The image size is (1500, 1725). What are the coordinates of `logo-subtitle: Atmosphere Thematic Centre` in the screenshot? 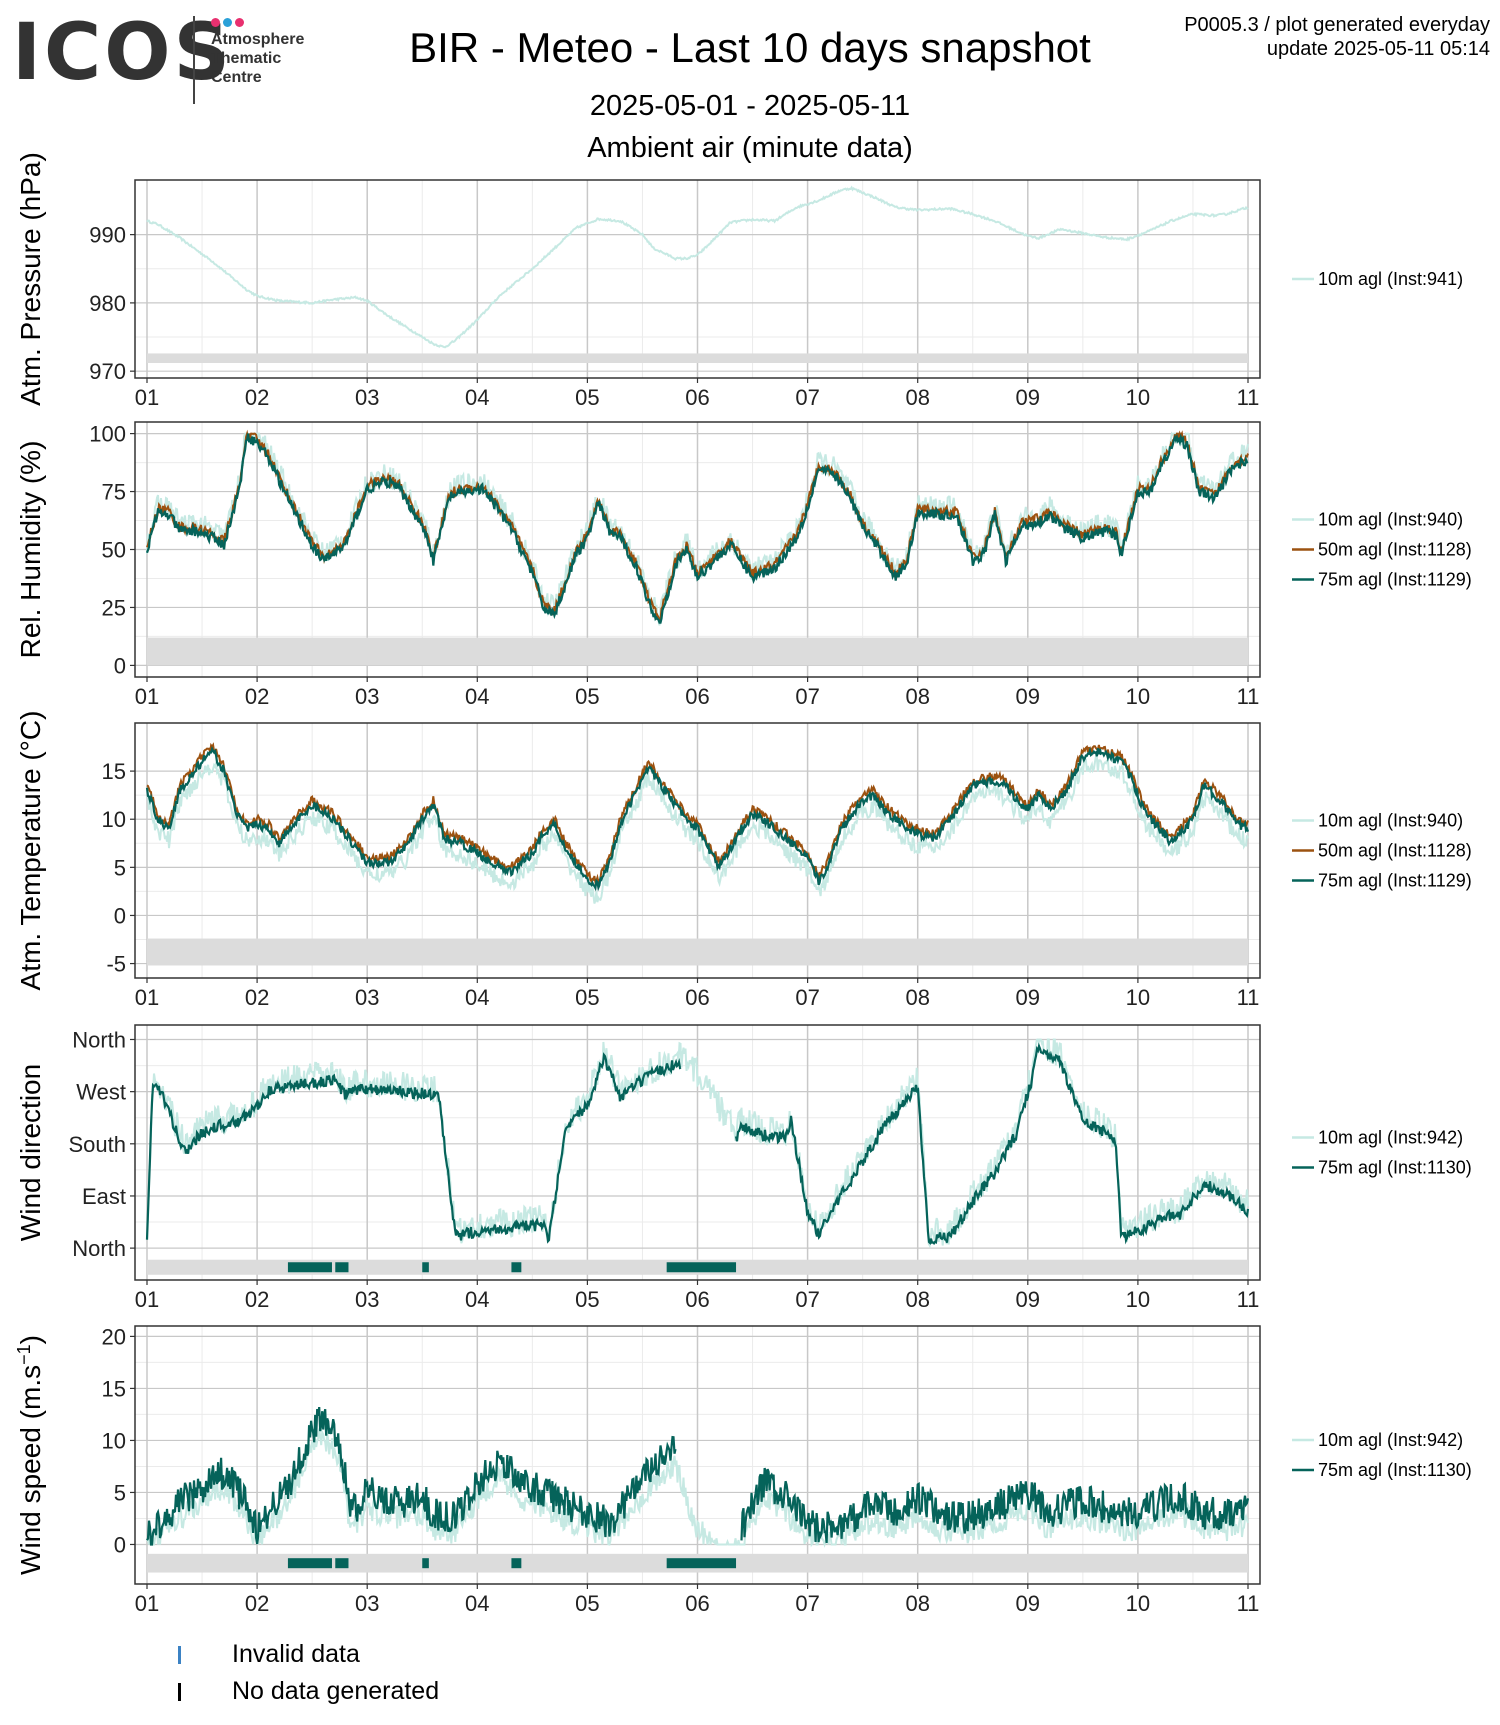 It's located at (257, 58).